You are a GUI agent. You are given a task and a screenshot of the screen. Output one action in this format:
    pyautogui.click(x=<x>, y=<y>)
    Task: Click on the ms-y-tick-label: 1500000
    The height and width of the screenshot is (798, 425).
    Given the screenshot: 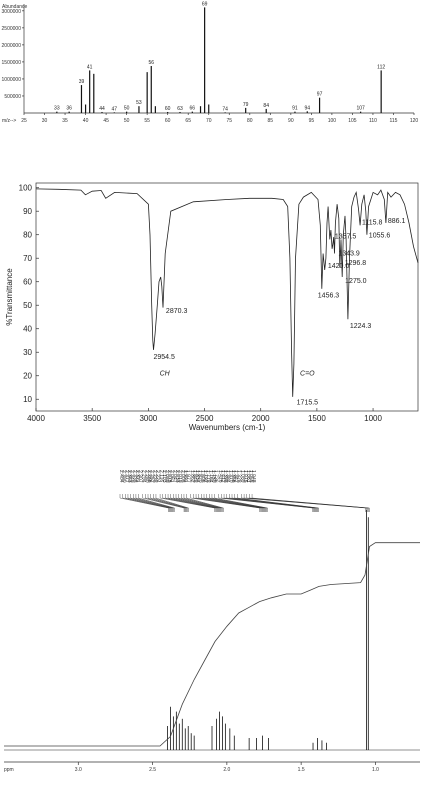 What is the action you would take?
    pyautogui.click(x=12, y=63)
    